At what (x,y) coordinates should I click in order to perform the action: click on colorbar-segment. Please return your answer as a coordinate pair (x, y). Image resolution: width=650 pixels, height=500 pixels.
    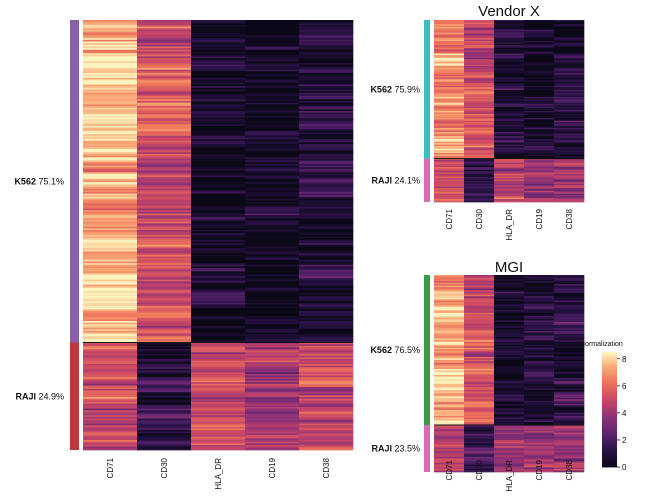
    Looking at the image, I should click on (609, 456).